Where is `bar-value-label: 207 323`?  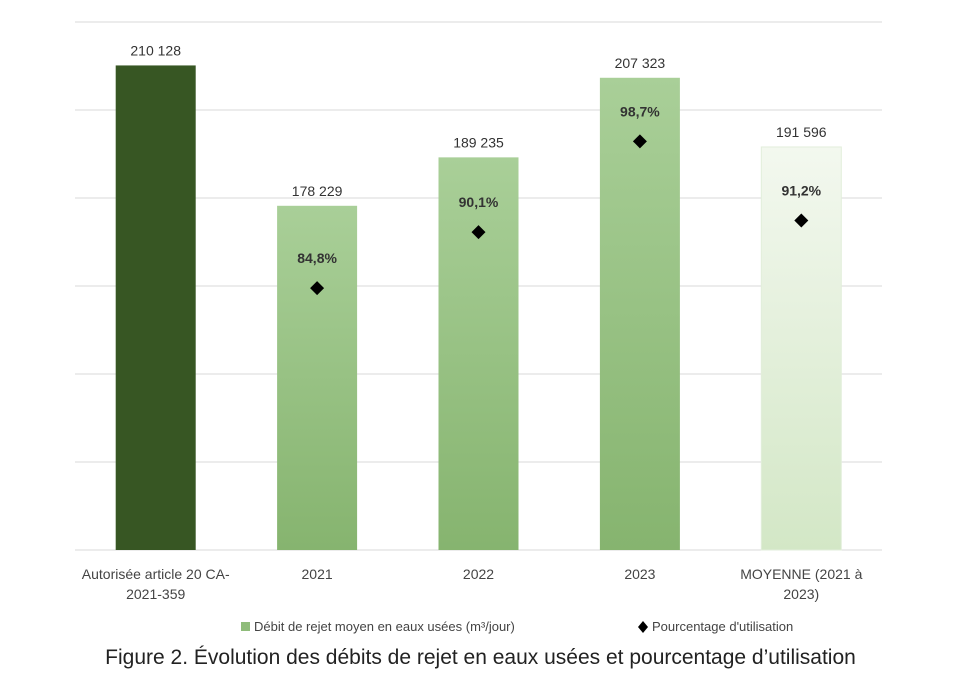
bar-value-label: 207 323 is located at coordinates (640, 63).